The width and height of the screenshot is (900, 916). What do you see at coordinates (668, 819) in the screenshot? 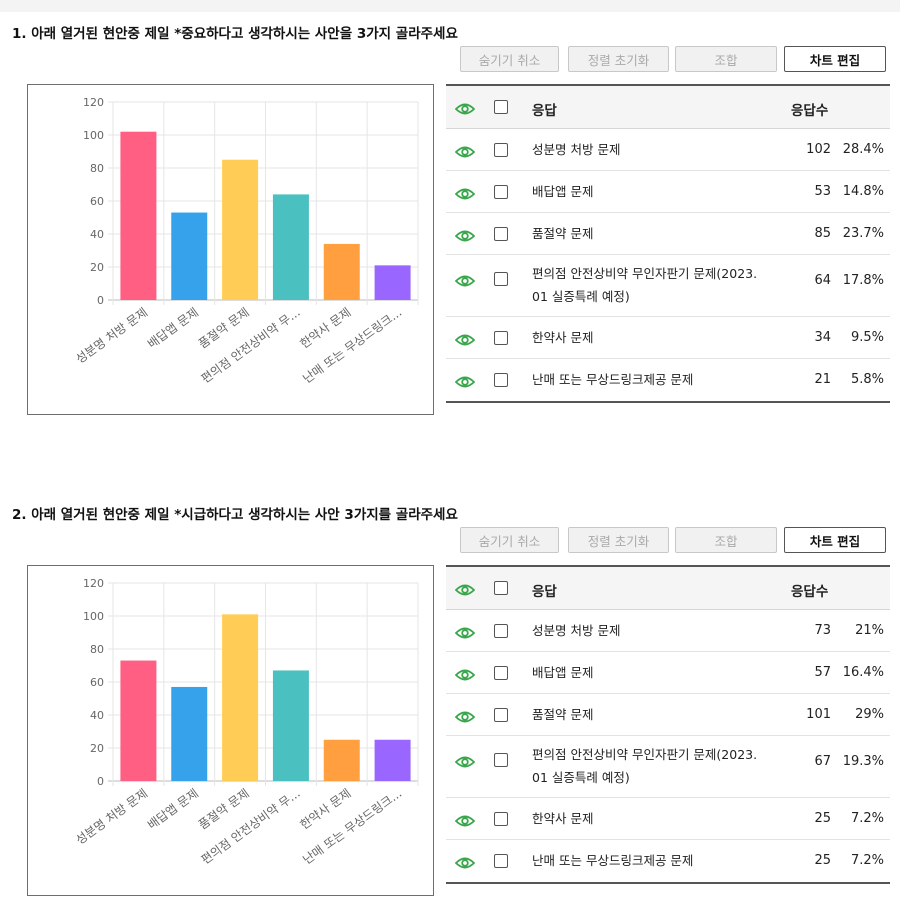
I see `table-row: 한약사 문제 25 7.2%` at bounding box center [668, 819].